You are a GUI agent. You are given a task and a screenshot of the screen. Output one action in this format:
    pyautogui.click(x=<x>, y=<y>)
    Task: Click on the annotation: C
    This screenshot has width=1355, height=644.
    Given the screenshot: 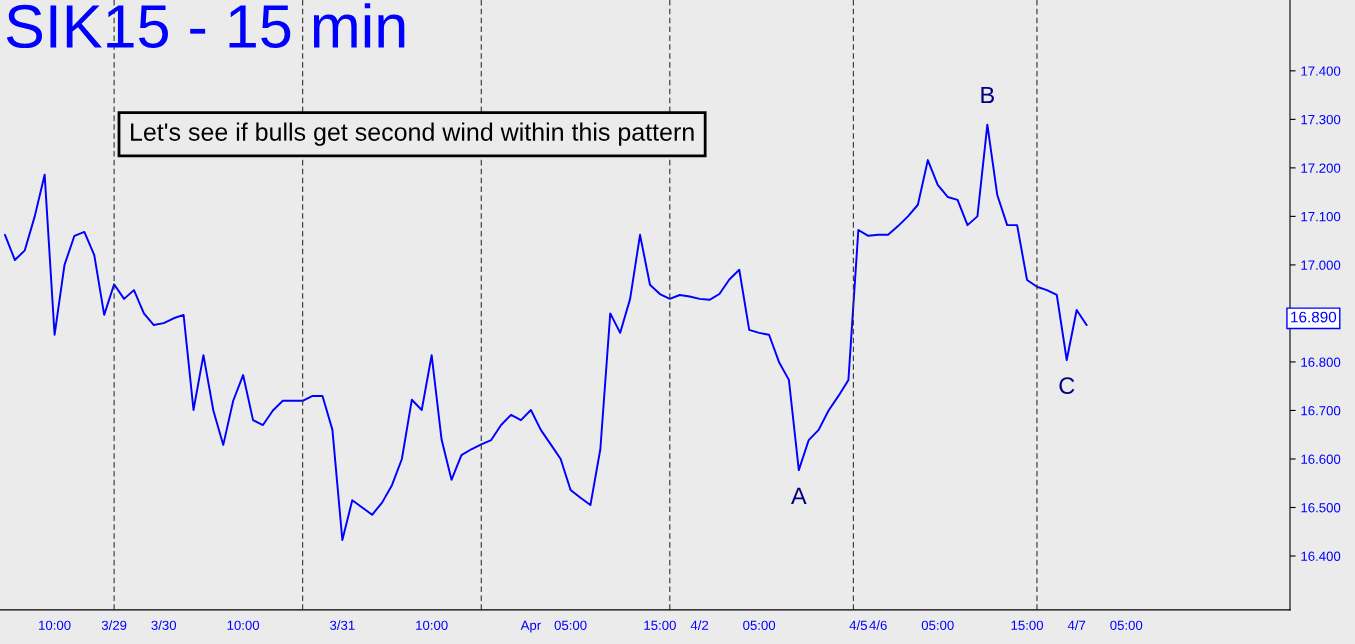 What is the action you would take?
    pyautogui.click(x=1067, y=386)
    